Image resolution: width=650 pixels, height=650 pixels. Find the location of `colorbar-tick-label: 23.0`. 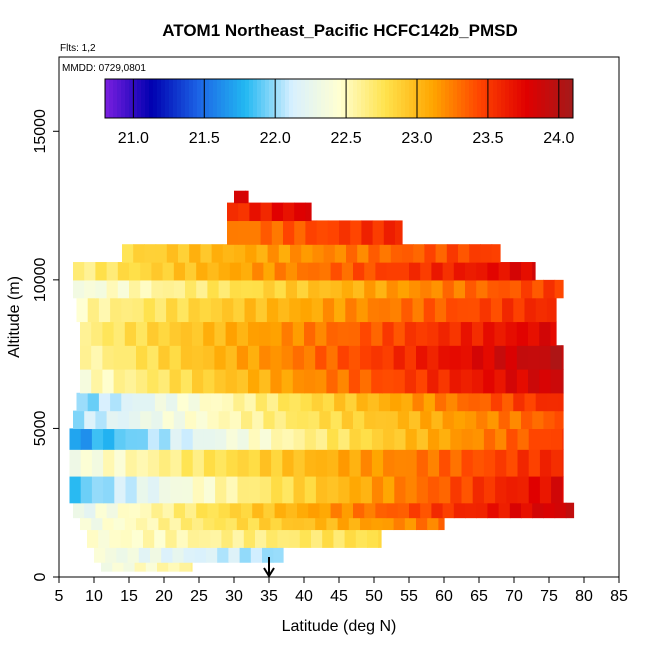

colorbar-tick-label: 23.0 is located at coordinates (416, 138).